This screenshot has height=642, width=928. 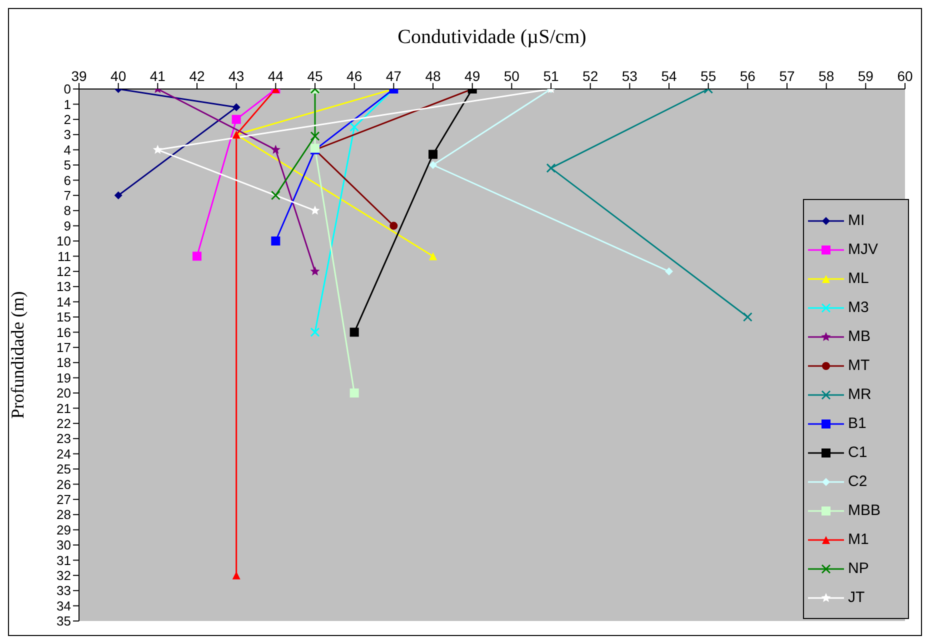 I want to click on y-tick-label: 19, so click(x=63, y=378).